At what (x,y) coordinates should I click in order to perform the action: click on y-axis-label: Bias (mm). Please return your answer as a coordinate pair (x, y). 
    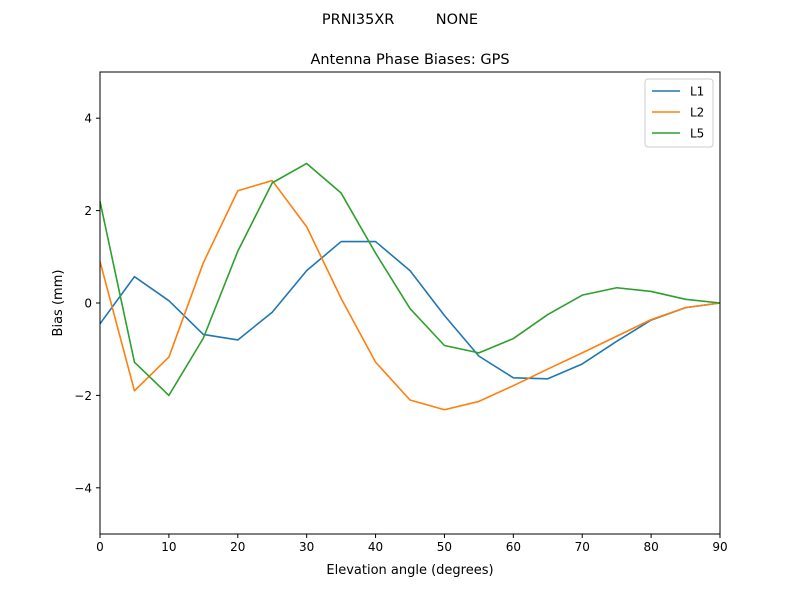
    Looking at the image, I should click on (58, 303).